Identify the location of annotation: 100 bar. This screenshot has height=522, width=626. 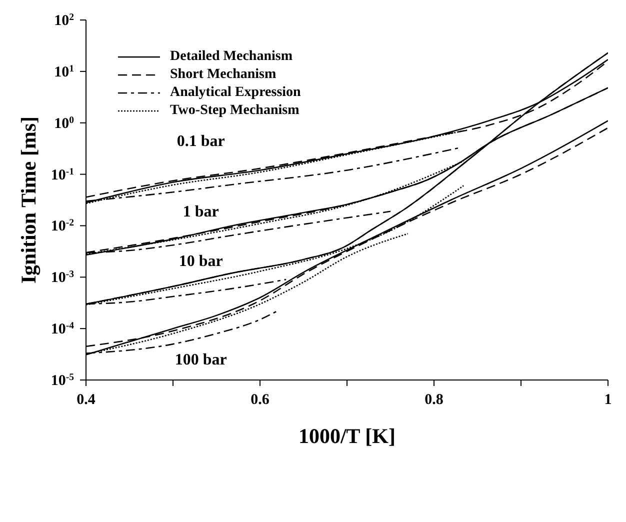
(200, 359).